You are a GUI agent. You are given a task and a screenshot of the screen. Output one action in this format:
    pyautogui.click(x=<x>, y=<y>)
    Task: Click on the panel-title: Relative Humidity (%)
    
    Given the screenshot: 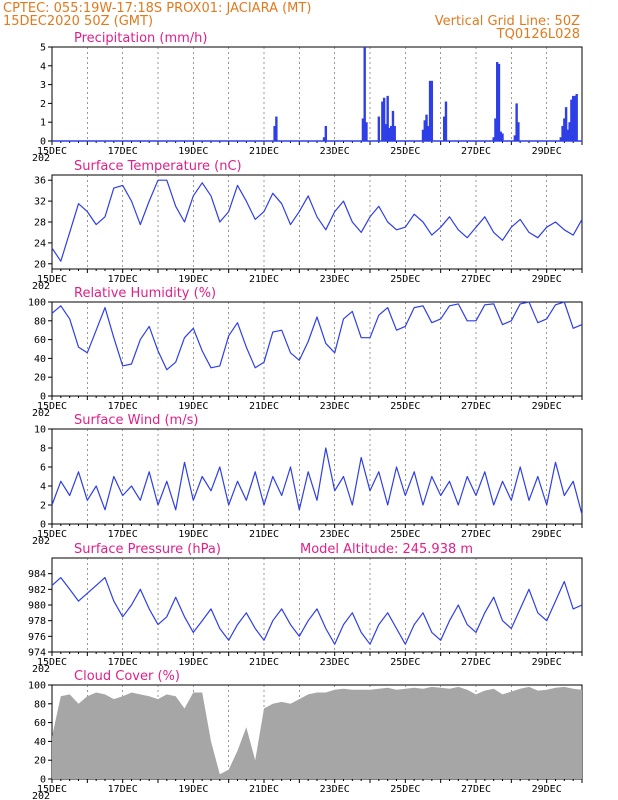 What is the action you would take?
    pyautogui.click(x=145, y=293)
    